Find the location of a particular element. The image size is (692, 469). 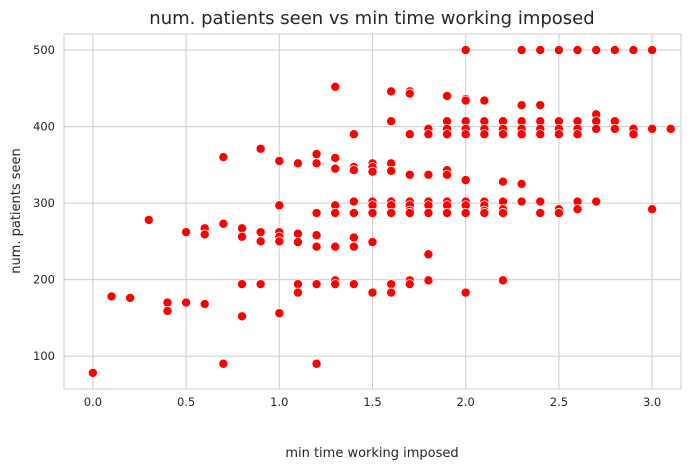

x-tick-label: 2.0 is located at coordinates (466, 402).